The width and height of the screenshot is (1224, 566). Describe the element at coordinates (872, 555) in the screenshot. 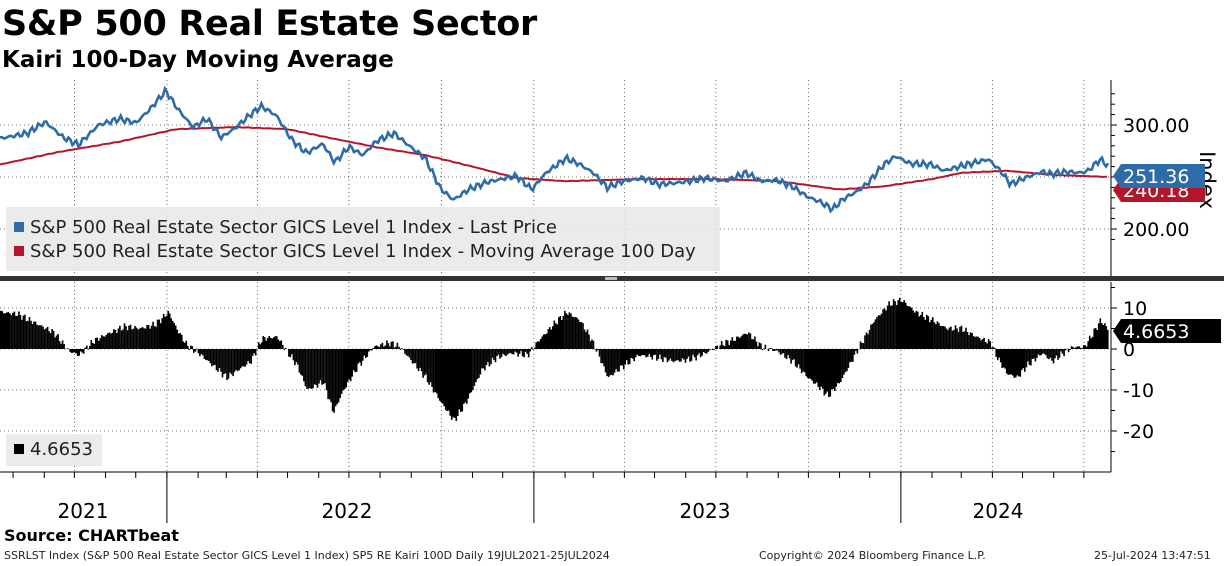

I see `footer-copyright: Copyright© 2024 Bloomberg Finance L.P.` at that location.